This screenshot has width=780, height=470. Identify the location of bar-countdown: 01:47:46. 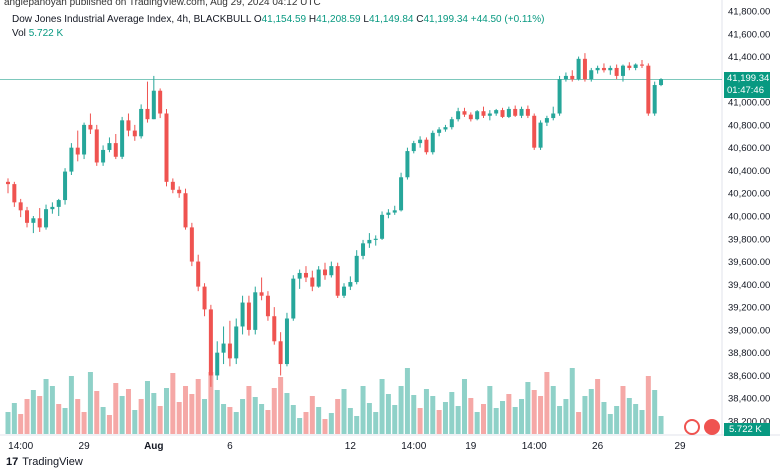
(745, 91).